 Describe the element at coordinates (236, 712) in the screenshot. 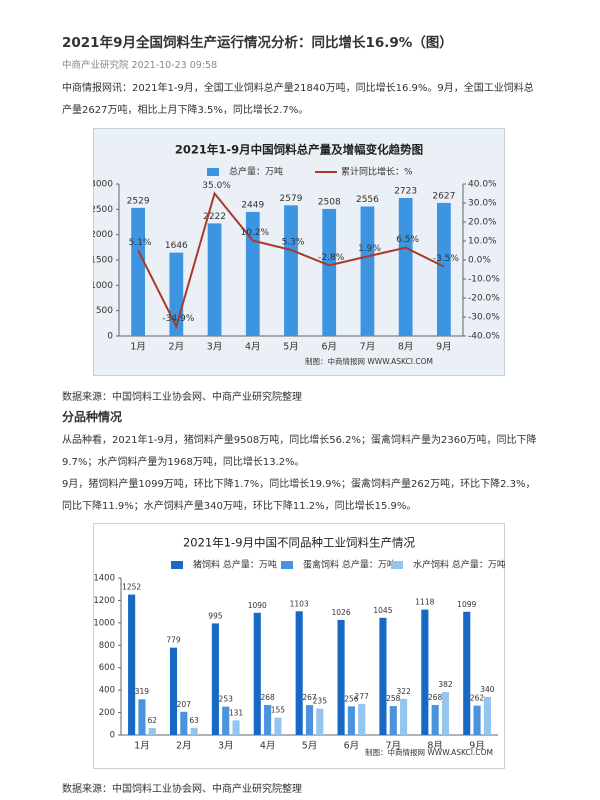

I see `data-label: 131` at that location.